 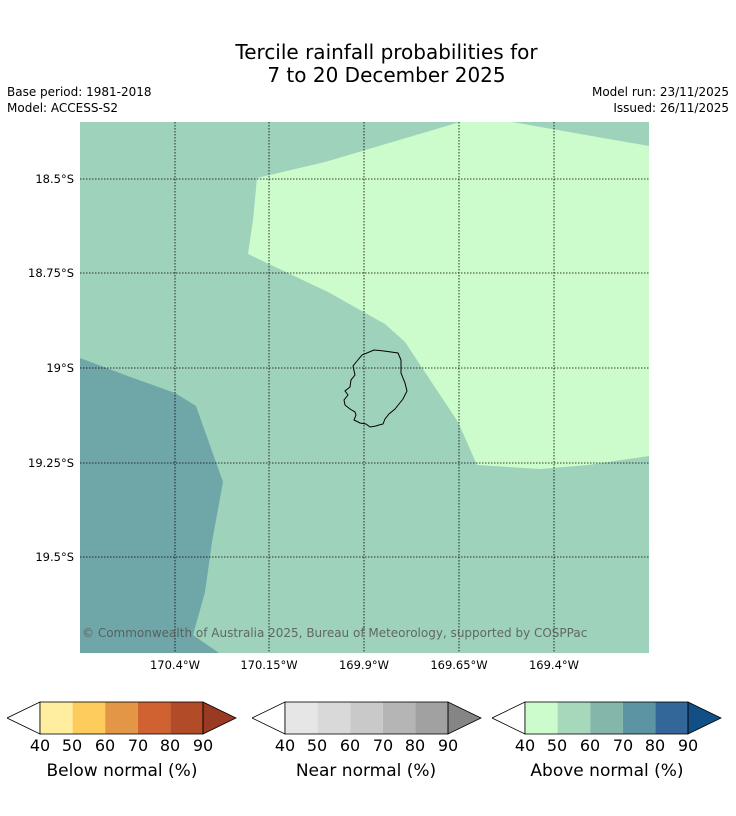 I want to click on above-normal-label: Above normal (%), so click(x=607, y=771).